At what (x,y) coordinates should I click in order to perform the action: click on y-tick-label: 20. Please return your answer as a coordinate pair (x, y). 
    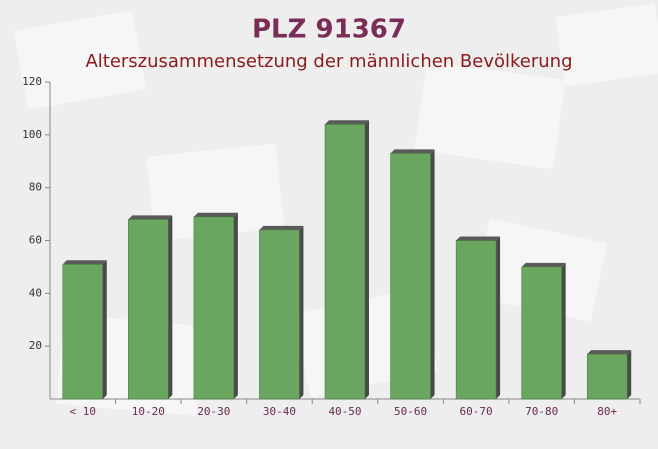
    Looking at the image, I should click on (35, 345).